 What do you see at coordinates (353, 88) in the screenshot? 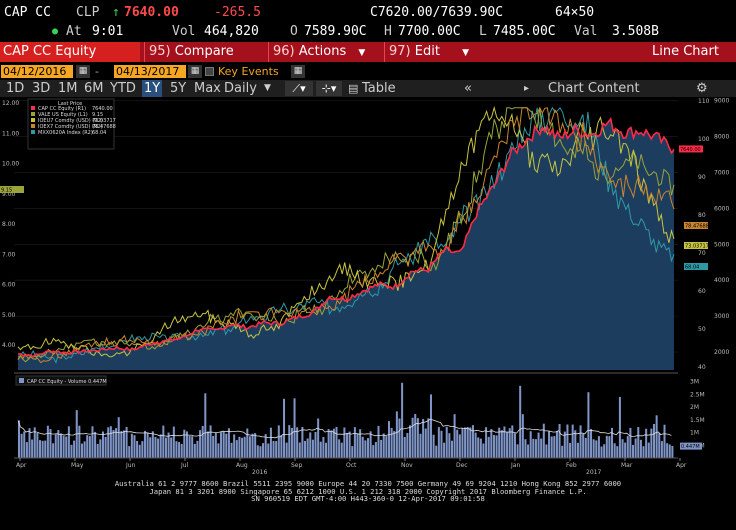
I see `table-icon: ▤` at bounding box center [353, 88].